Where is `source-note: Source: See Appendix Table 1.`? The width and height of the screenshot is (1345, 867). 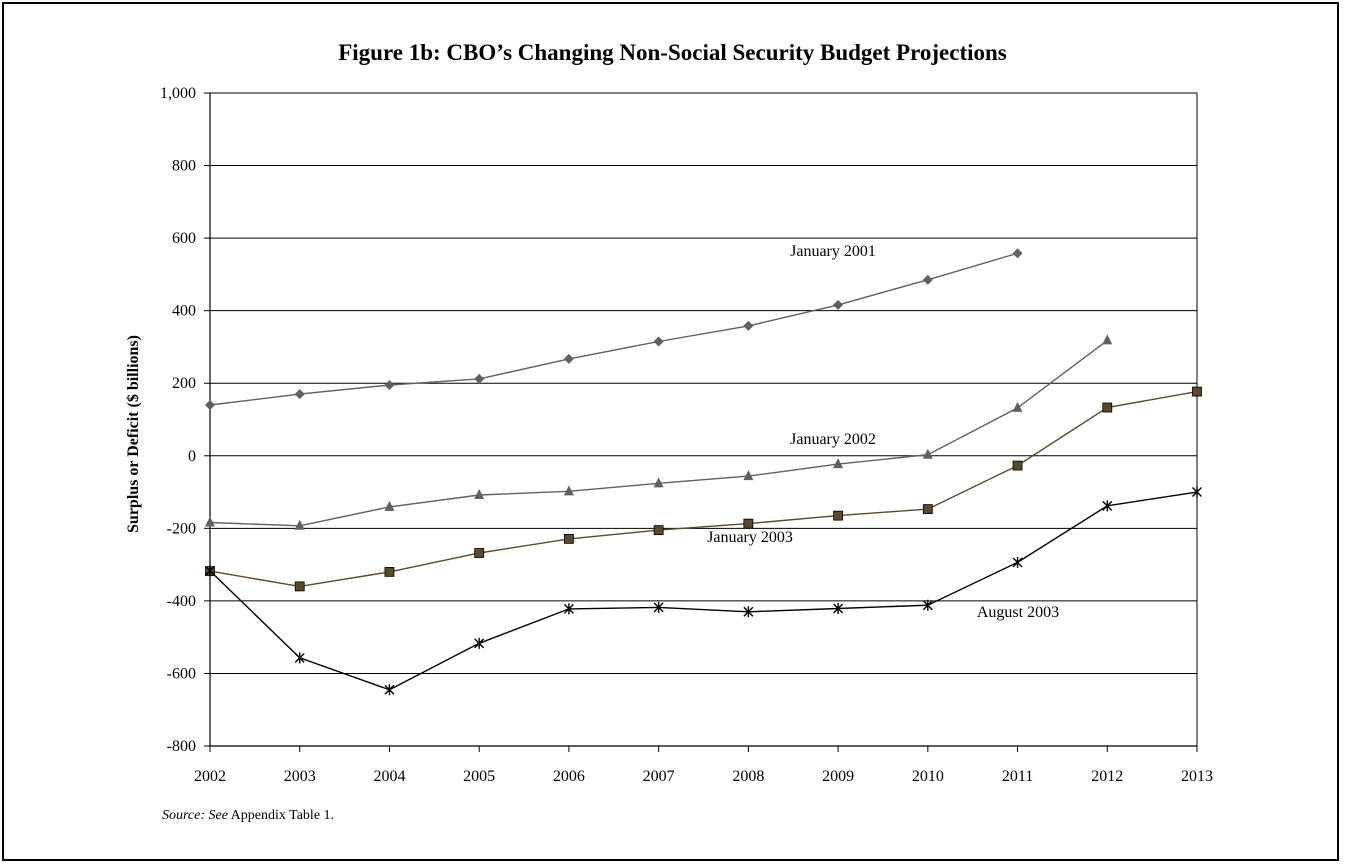
source-note: Source: See Appendix Table 1. is located at coordinates (248, 816).